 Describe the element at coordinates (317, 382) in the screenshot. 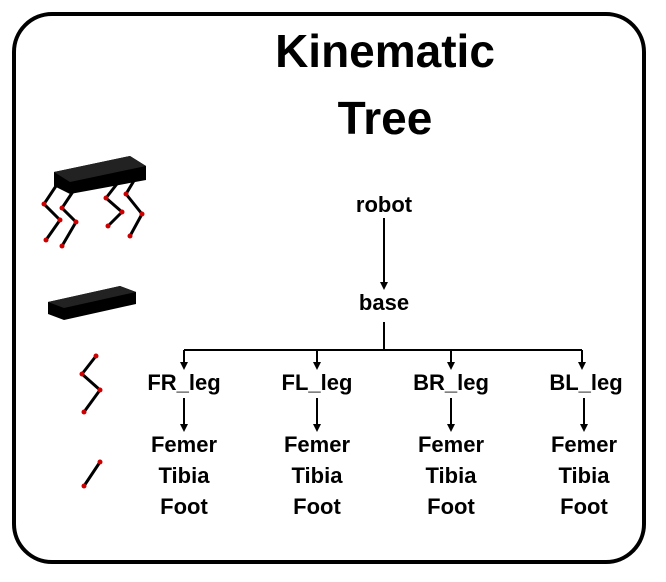

I see `node-fl-leg: FL_leg` at that location.